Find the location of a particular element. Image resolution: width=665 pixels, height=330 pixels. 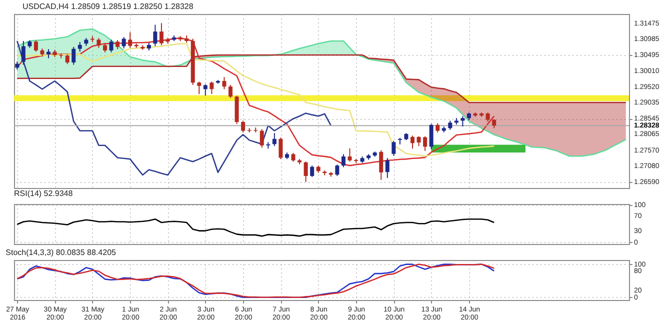

chart-title: Stoch(14,3,3) 80.0835 88.4205 is located at coordinates (61, 252).